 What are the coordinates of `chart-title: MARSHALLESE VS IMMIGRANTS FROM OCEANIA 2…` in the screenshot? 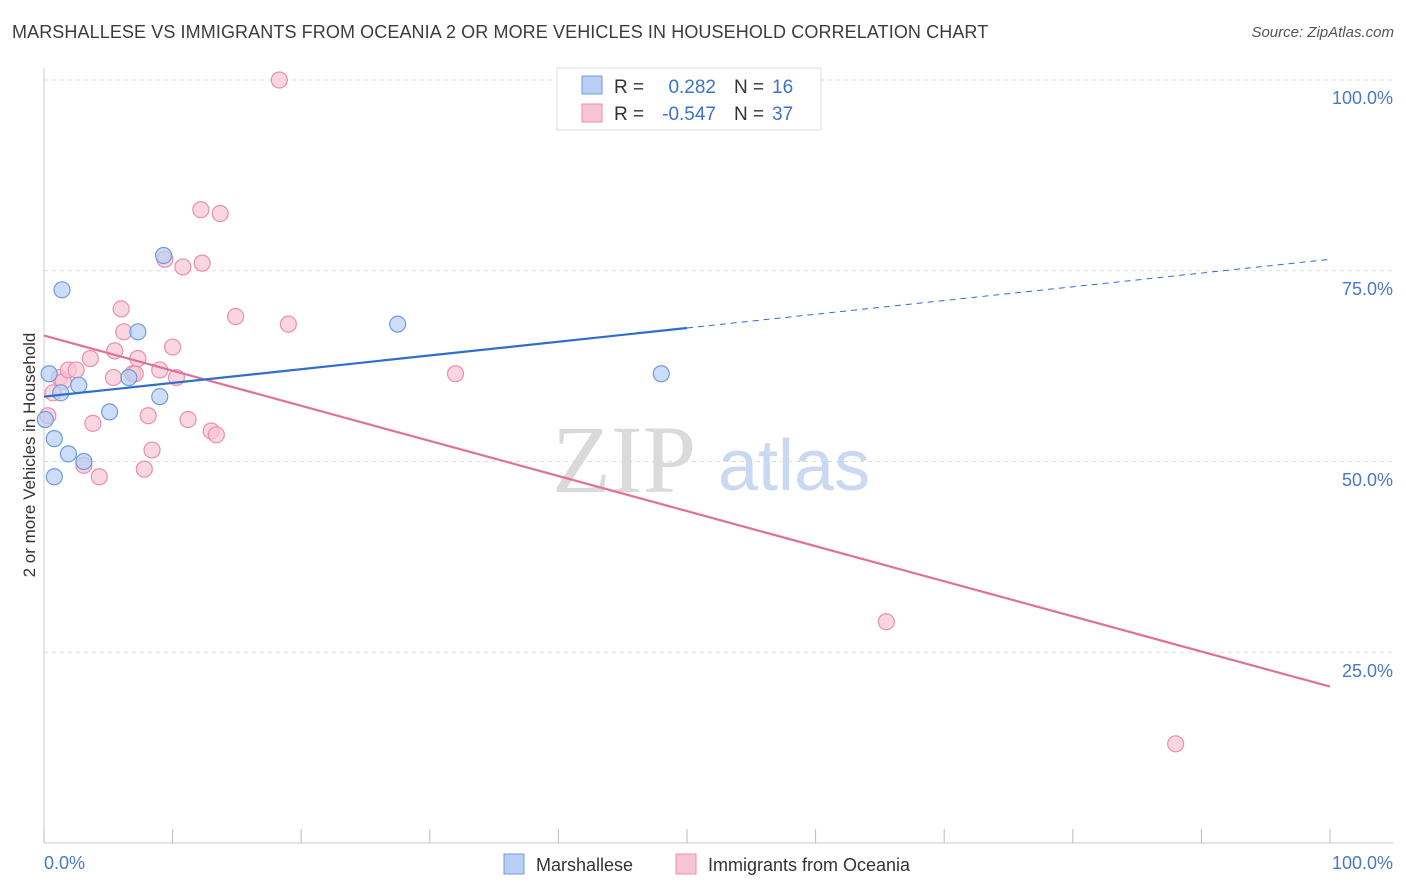 It's located at (500, 32).